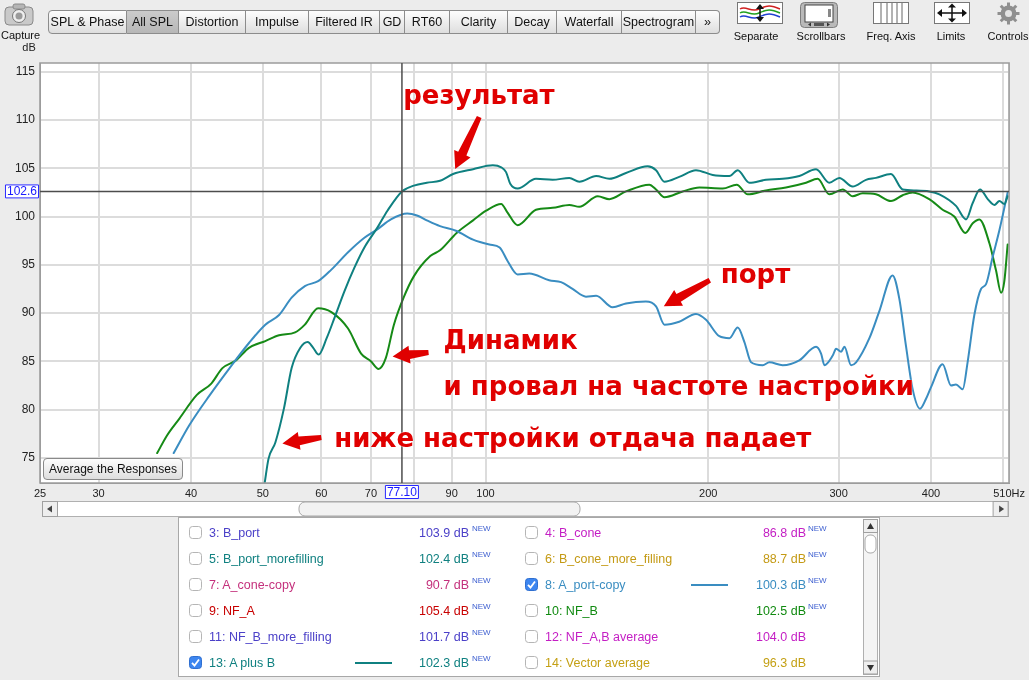  Describe the element at coordinates (755, 274) in the screenshot. I see `annotation: порт` at that location.